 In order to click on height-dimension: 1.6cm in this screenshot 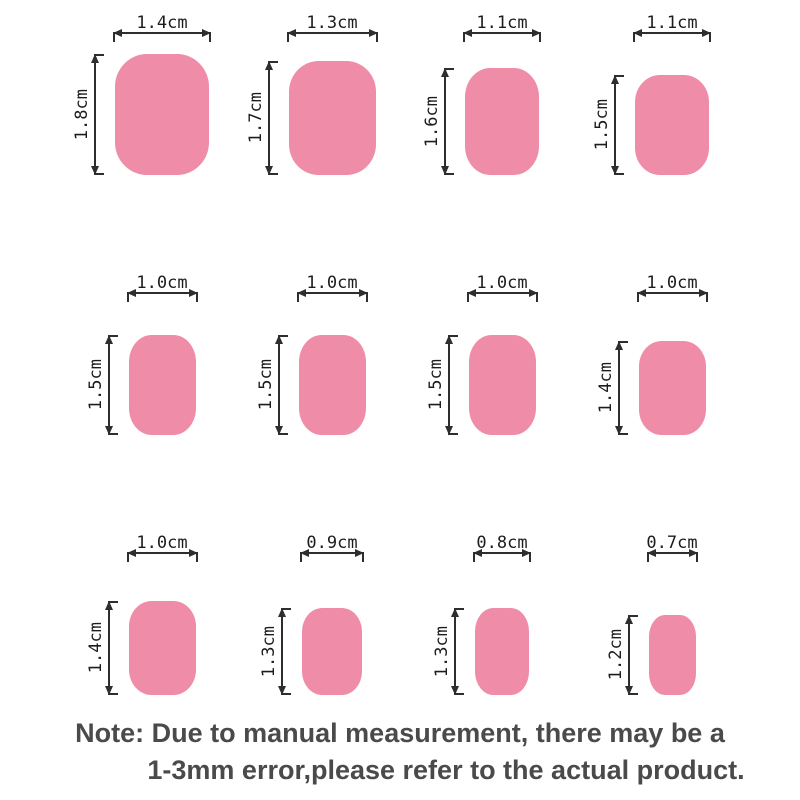, I will do `click(438, 121)`.